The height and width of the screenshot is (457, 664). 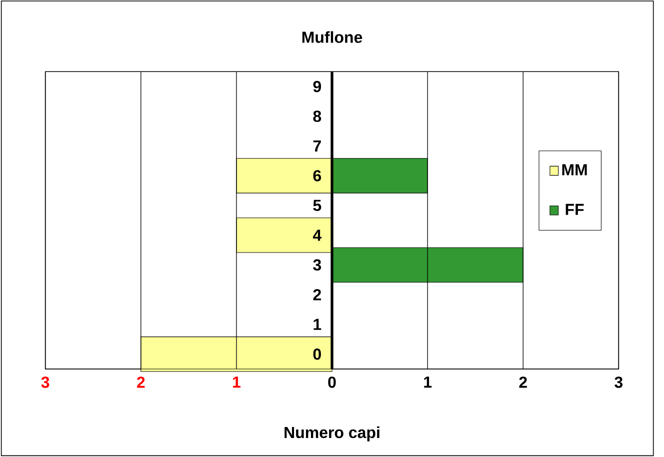 What do you see at coordinates (332, 37) in the screenshot?
I see `chart-title: Muflone` at bounding box center [332, 37].